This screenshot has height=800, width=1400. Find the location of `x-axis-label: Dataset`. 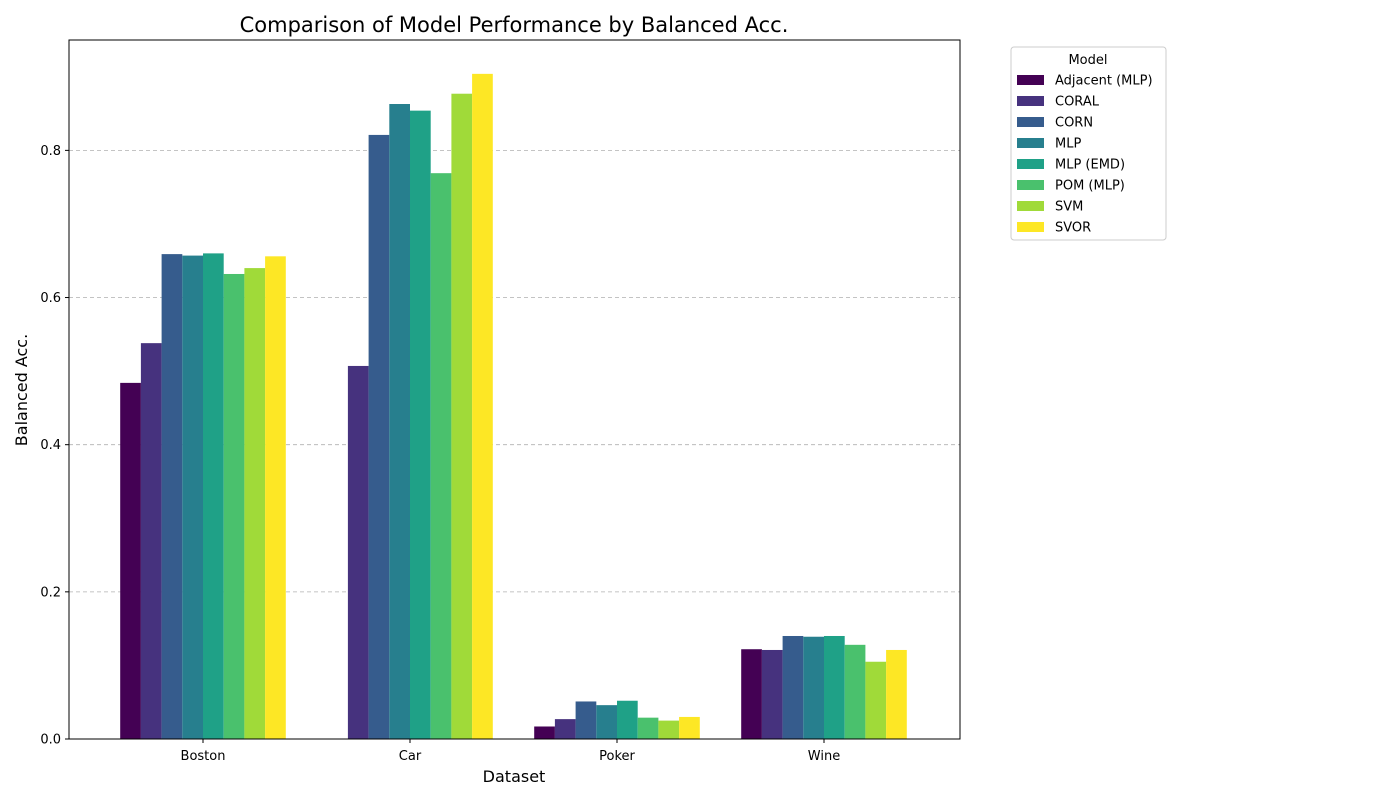

x-axis-label: Dataset is located at coordinates (514, 776).